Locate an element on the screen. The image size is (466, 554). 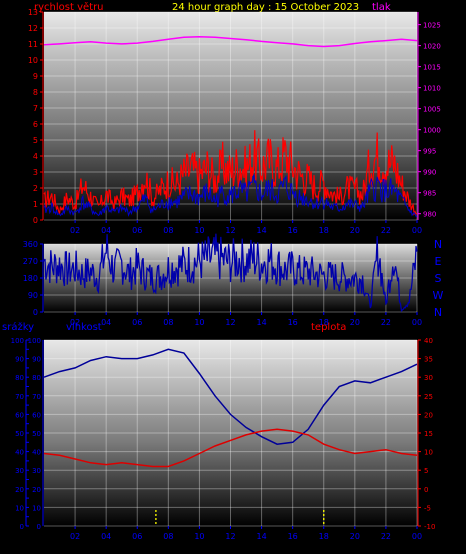
humidity-tick-label: 40 is located at coordinates (36, 453).